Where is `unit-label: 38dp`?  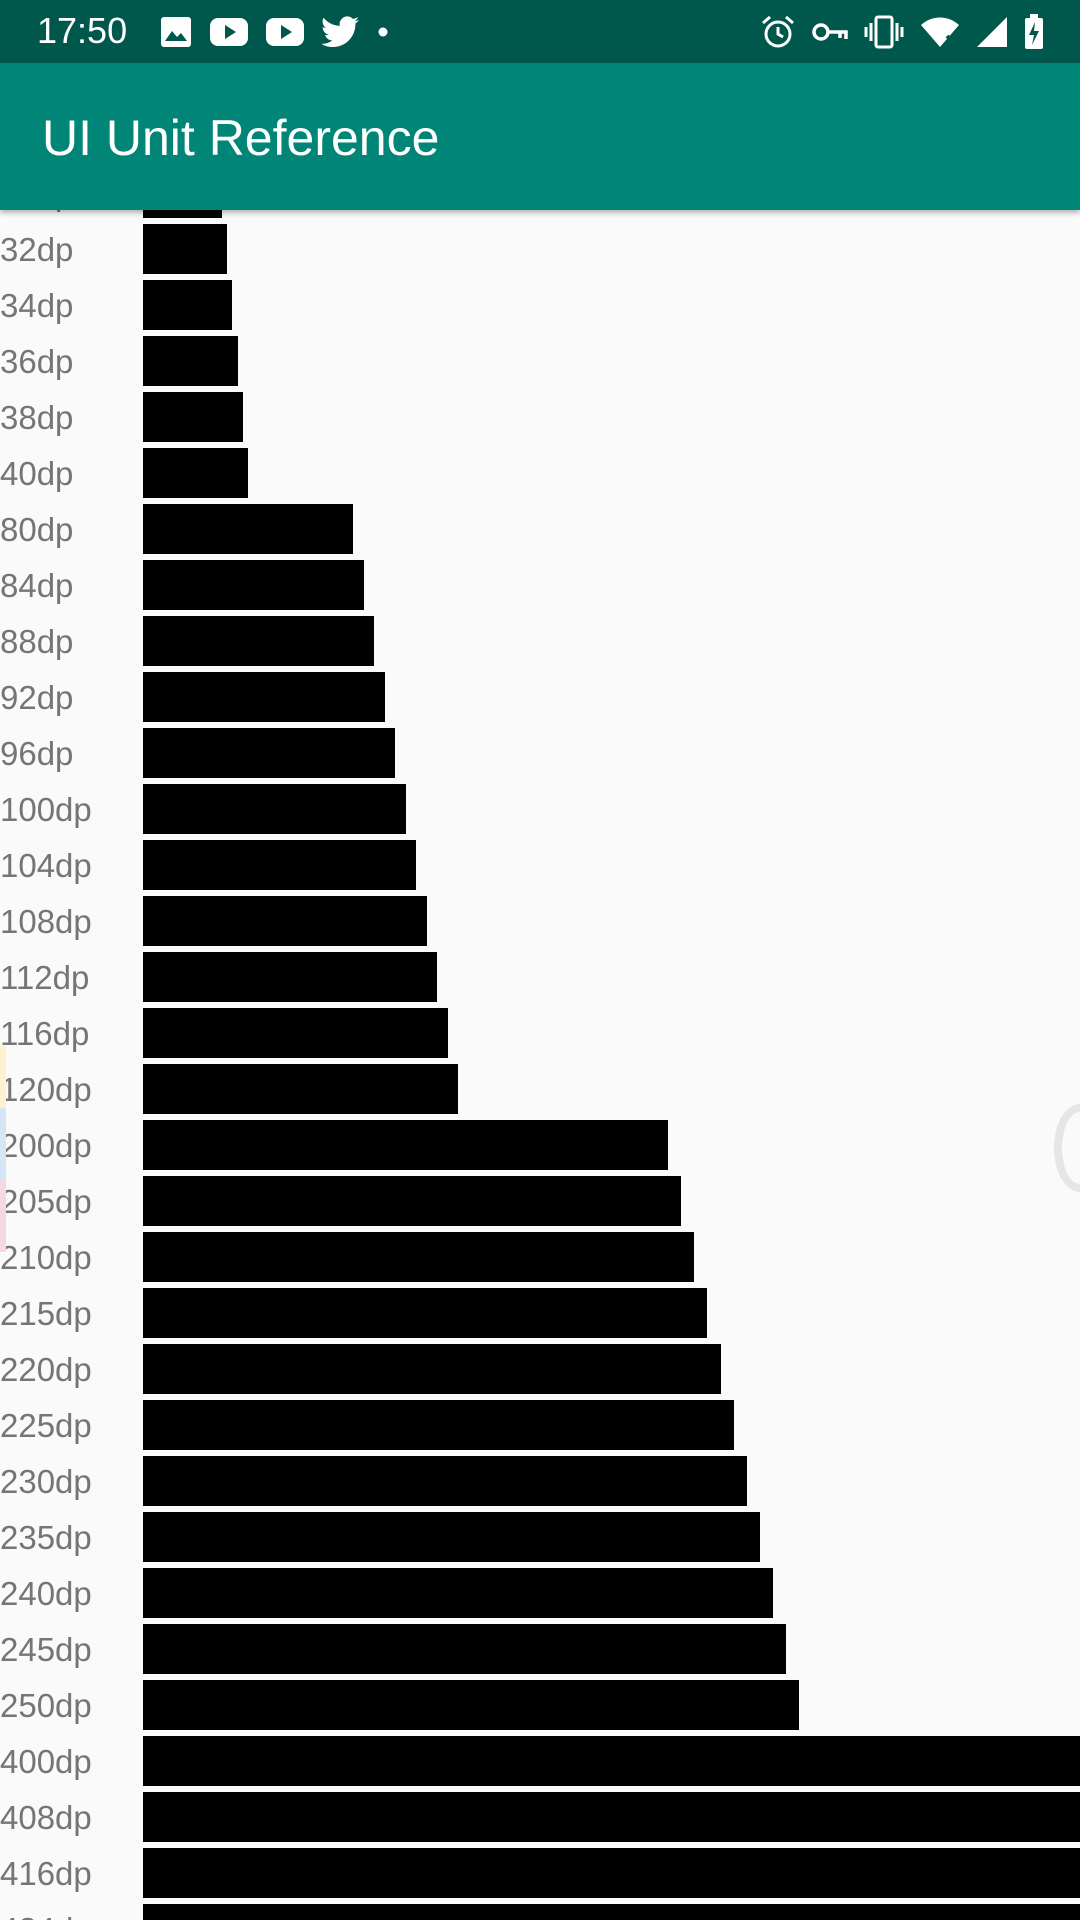 unit-label: 38dp is located at coordinates (37, 417).